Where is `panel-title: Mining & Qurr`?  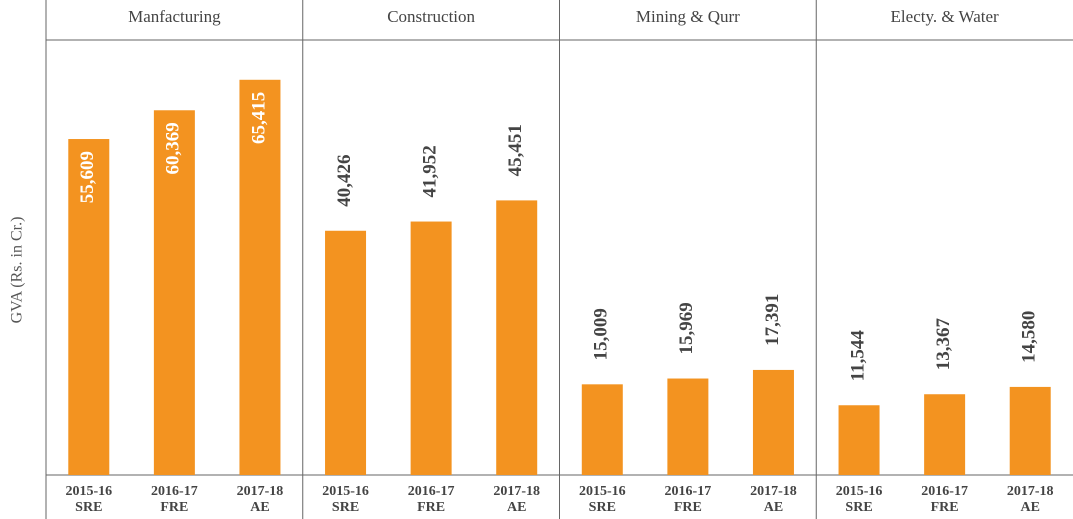 panel-title: Mining & Qurr is located at coordinates (688, 16).